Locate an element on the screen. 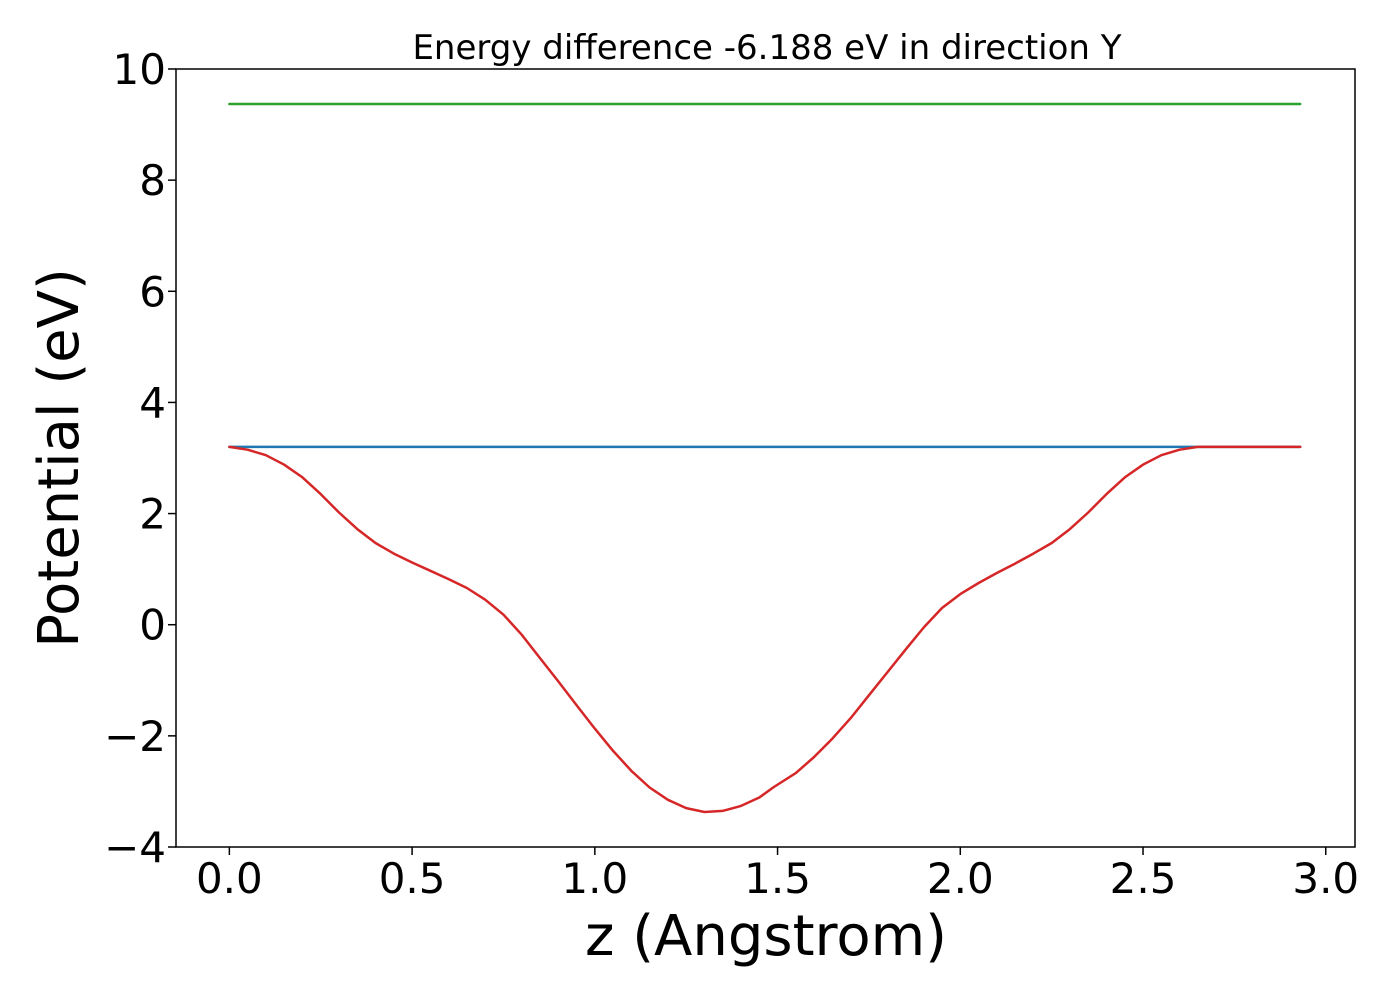 The height and width of the screenshot is (1000, 1400). y-axis-label: Potential (eV) is located at coordinates (59, 458).